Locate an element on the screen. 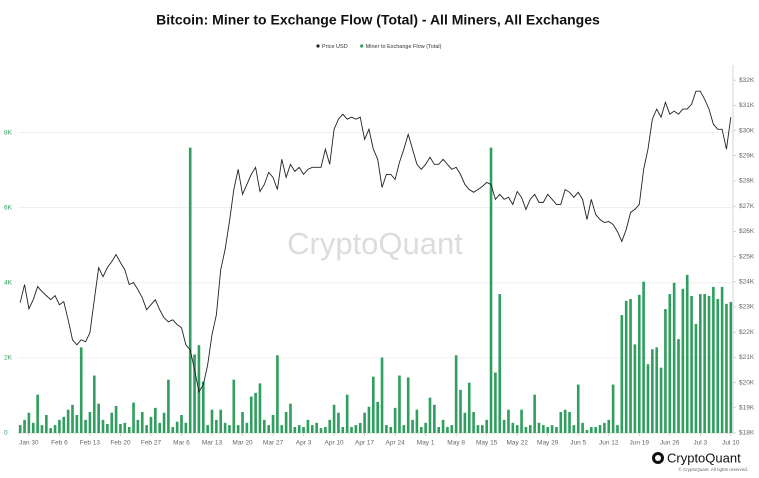  y2-tick-label: $28K is located at coordinates (747, 181).